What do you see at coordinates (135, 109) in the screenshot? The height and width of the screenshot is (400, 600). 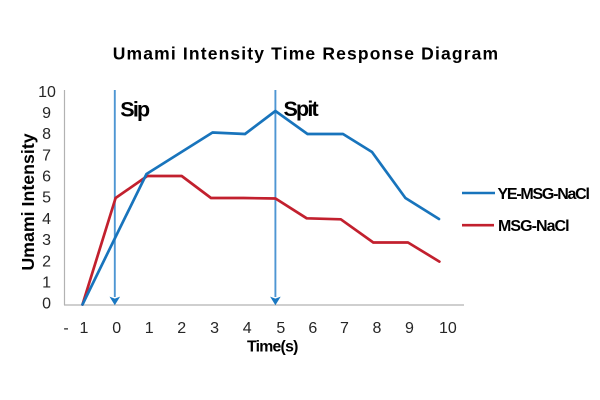 I see `svg-text: Sip` at bounding box center [135, 109].